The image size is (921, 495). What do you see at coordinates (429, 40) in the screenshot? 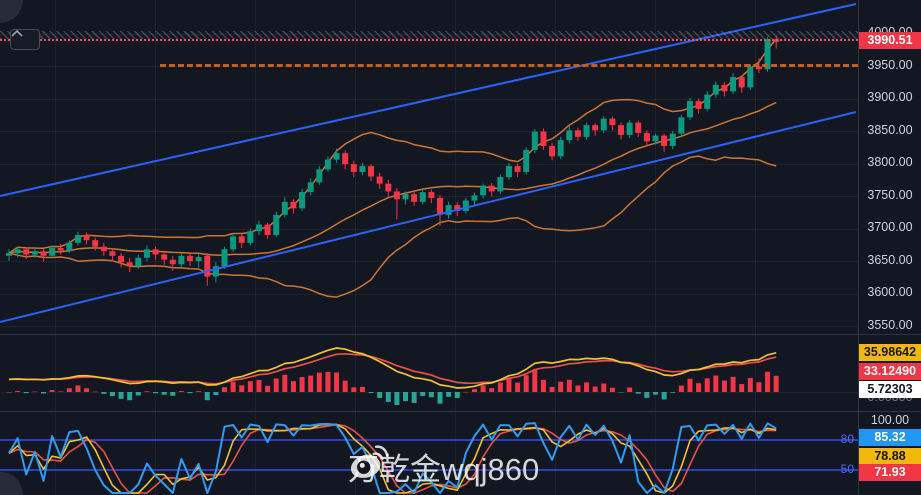
I see `last-price-dotted-line` at bounding box center [429, 40].